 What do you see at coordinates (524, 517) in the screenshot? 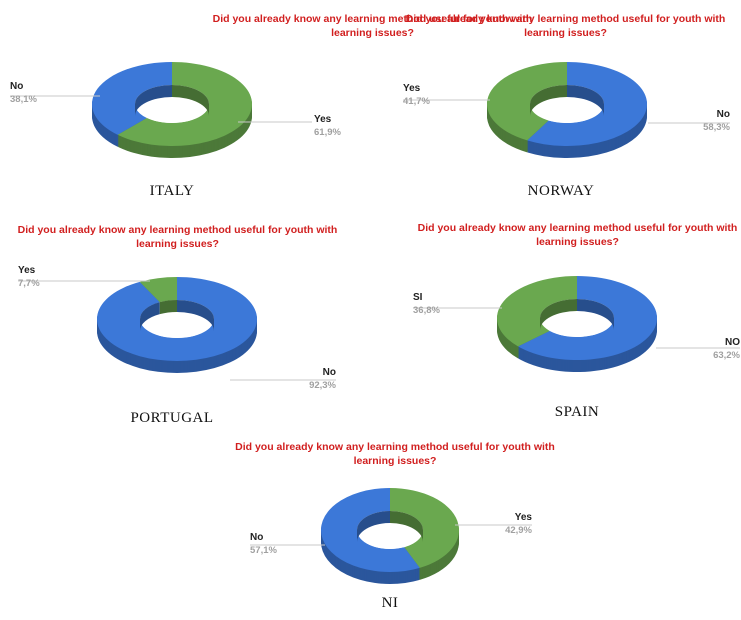
I see `slice-label: Yes` at bounding box center [524, 517].